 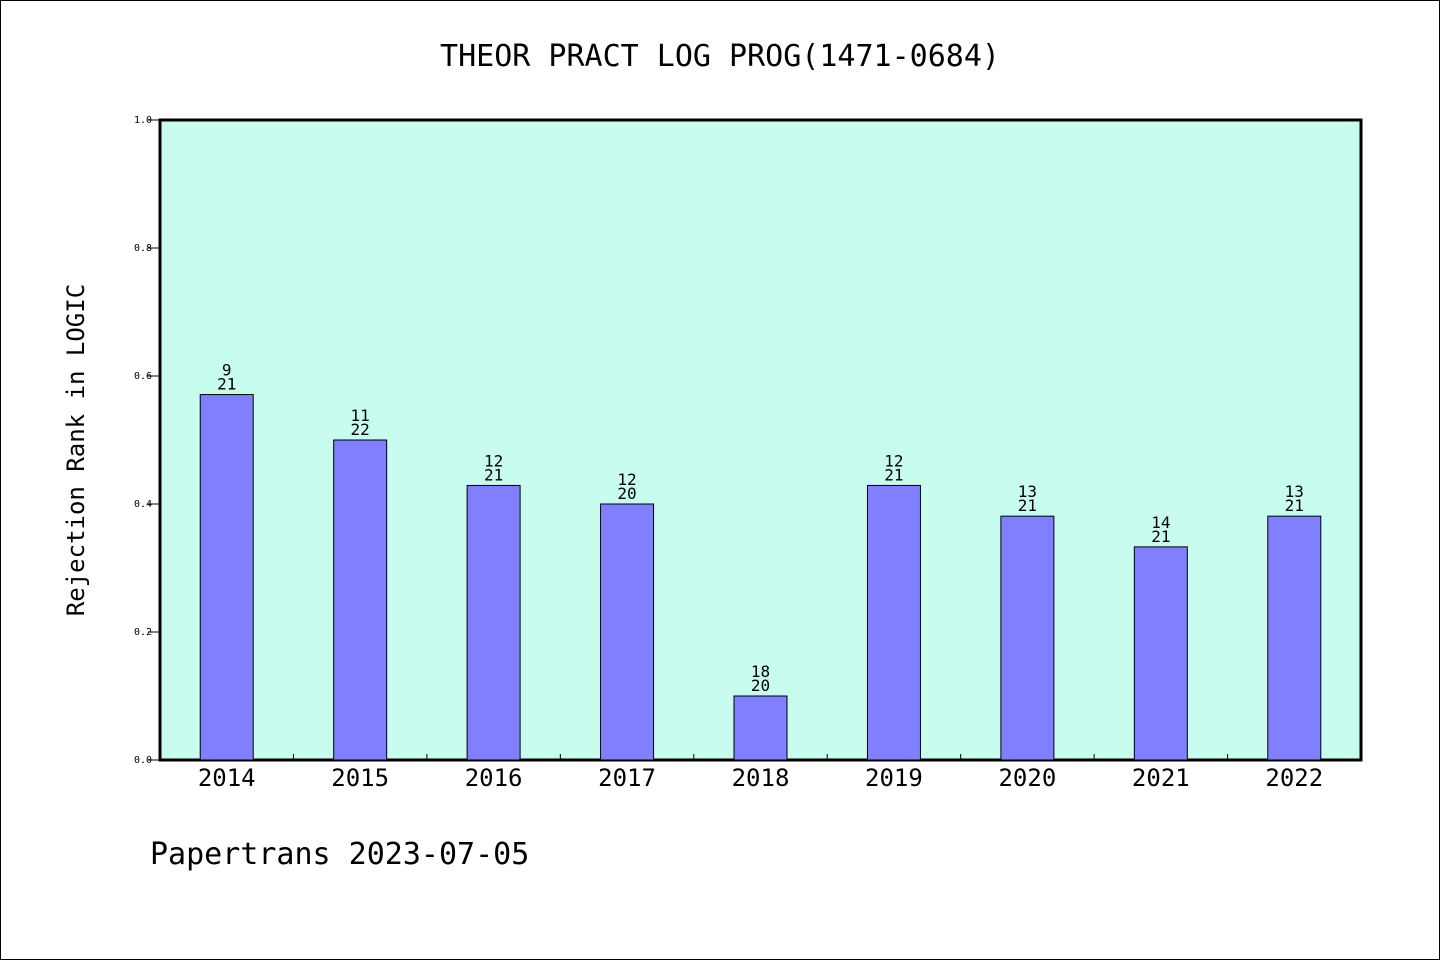 I want to click on y-tick-label: 1.0, so click(x=143, y=120).